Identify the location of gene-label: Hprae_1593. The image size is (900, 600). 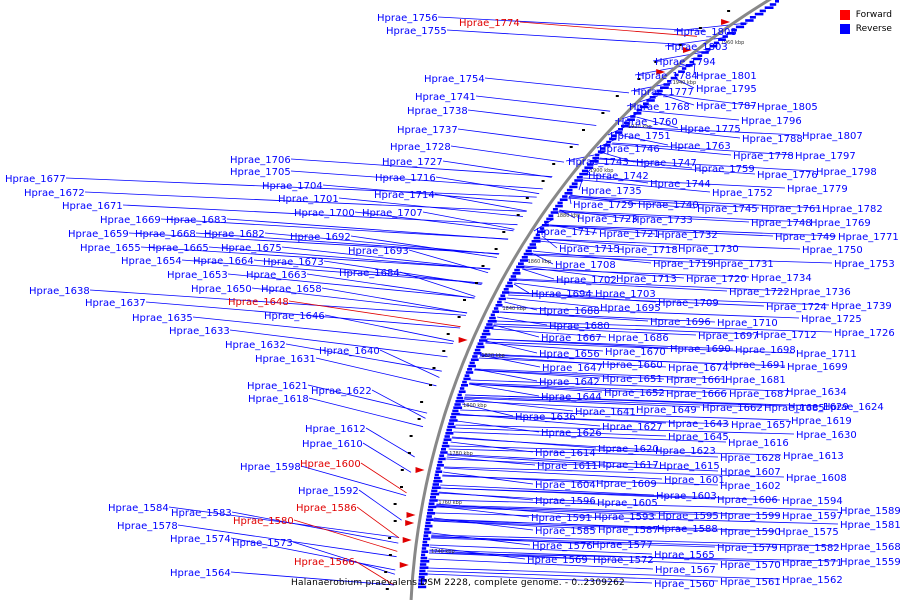
(624, 517).